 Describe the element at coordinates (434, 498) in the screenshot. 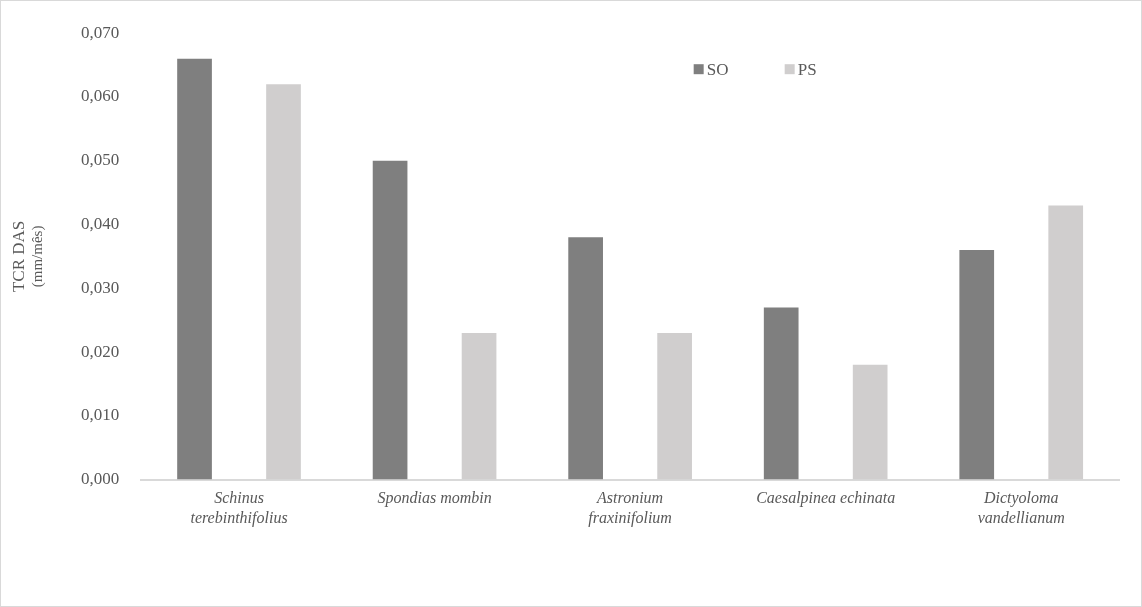

I see `x-tick-label: Spondias mombin` at that location.